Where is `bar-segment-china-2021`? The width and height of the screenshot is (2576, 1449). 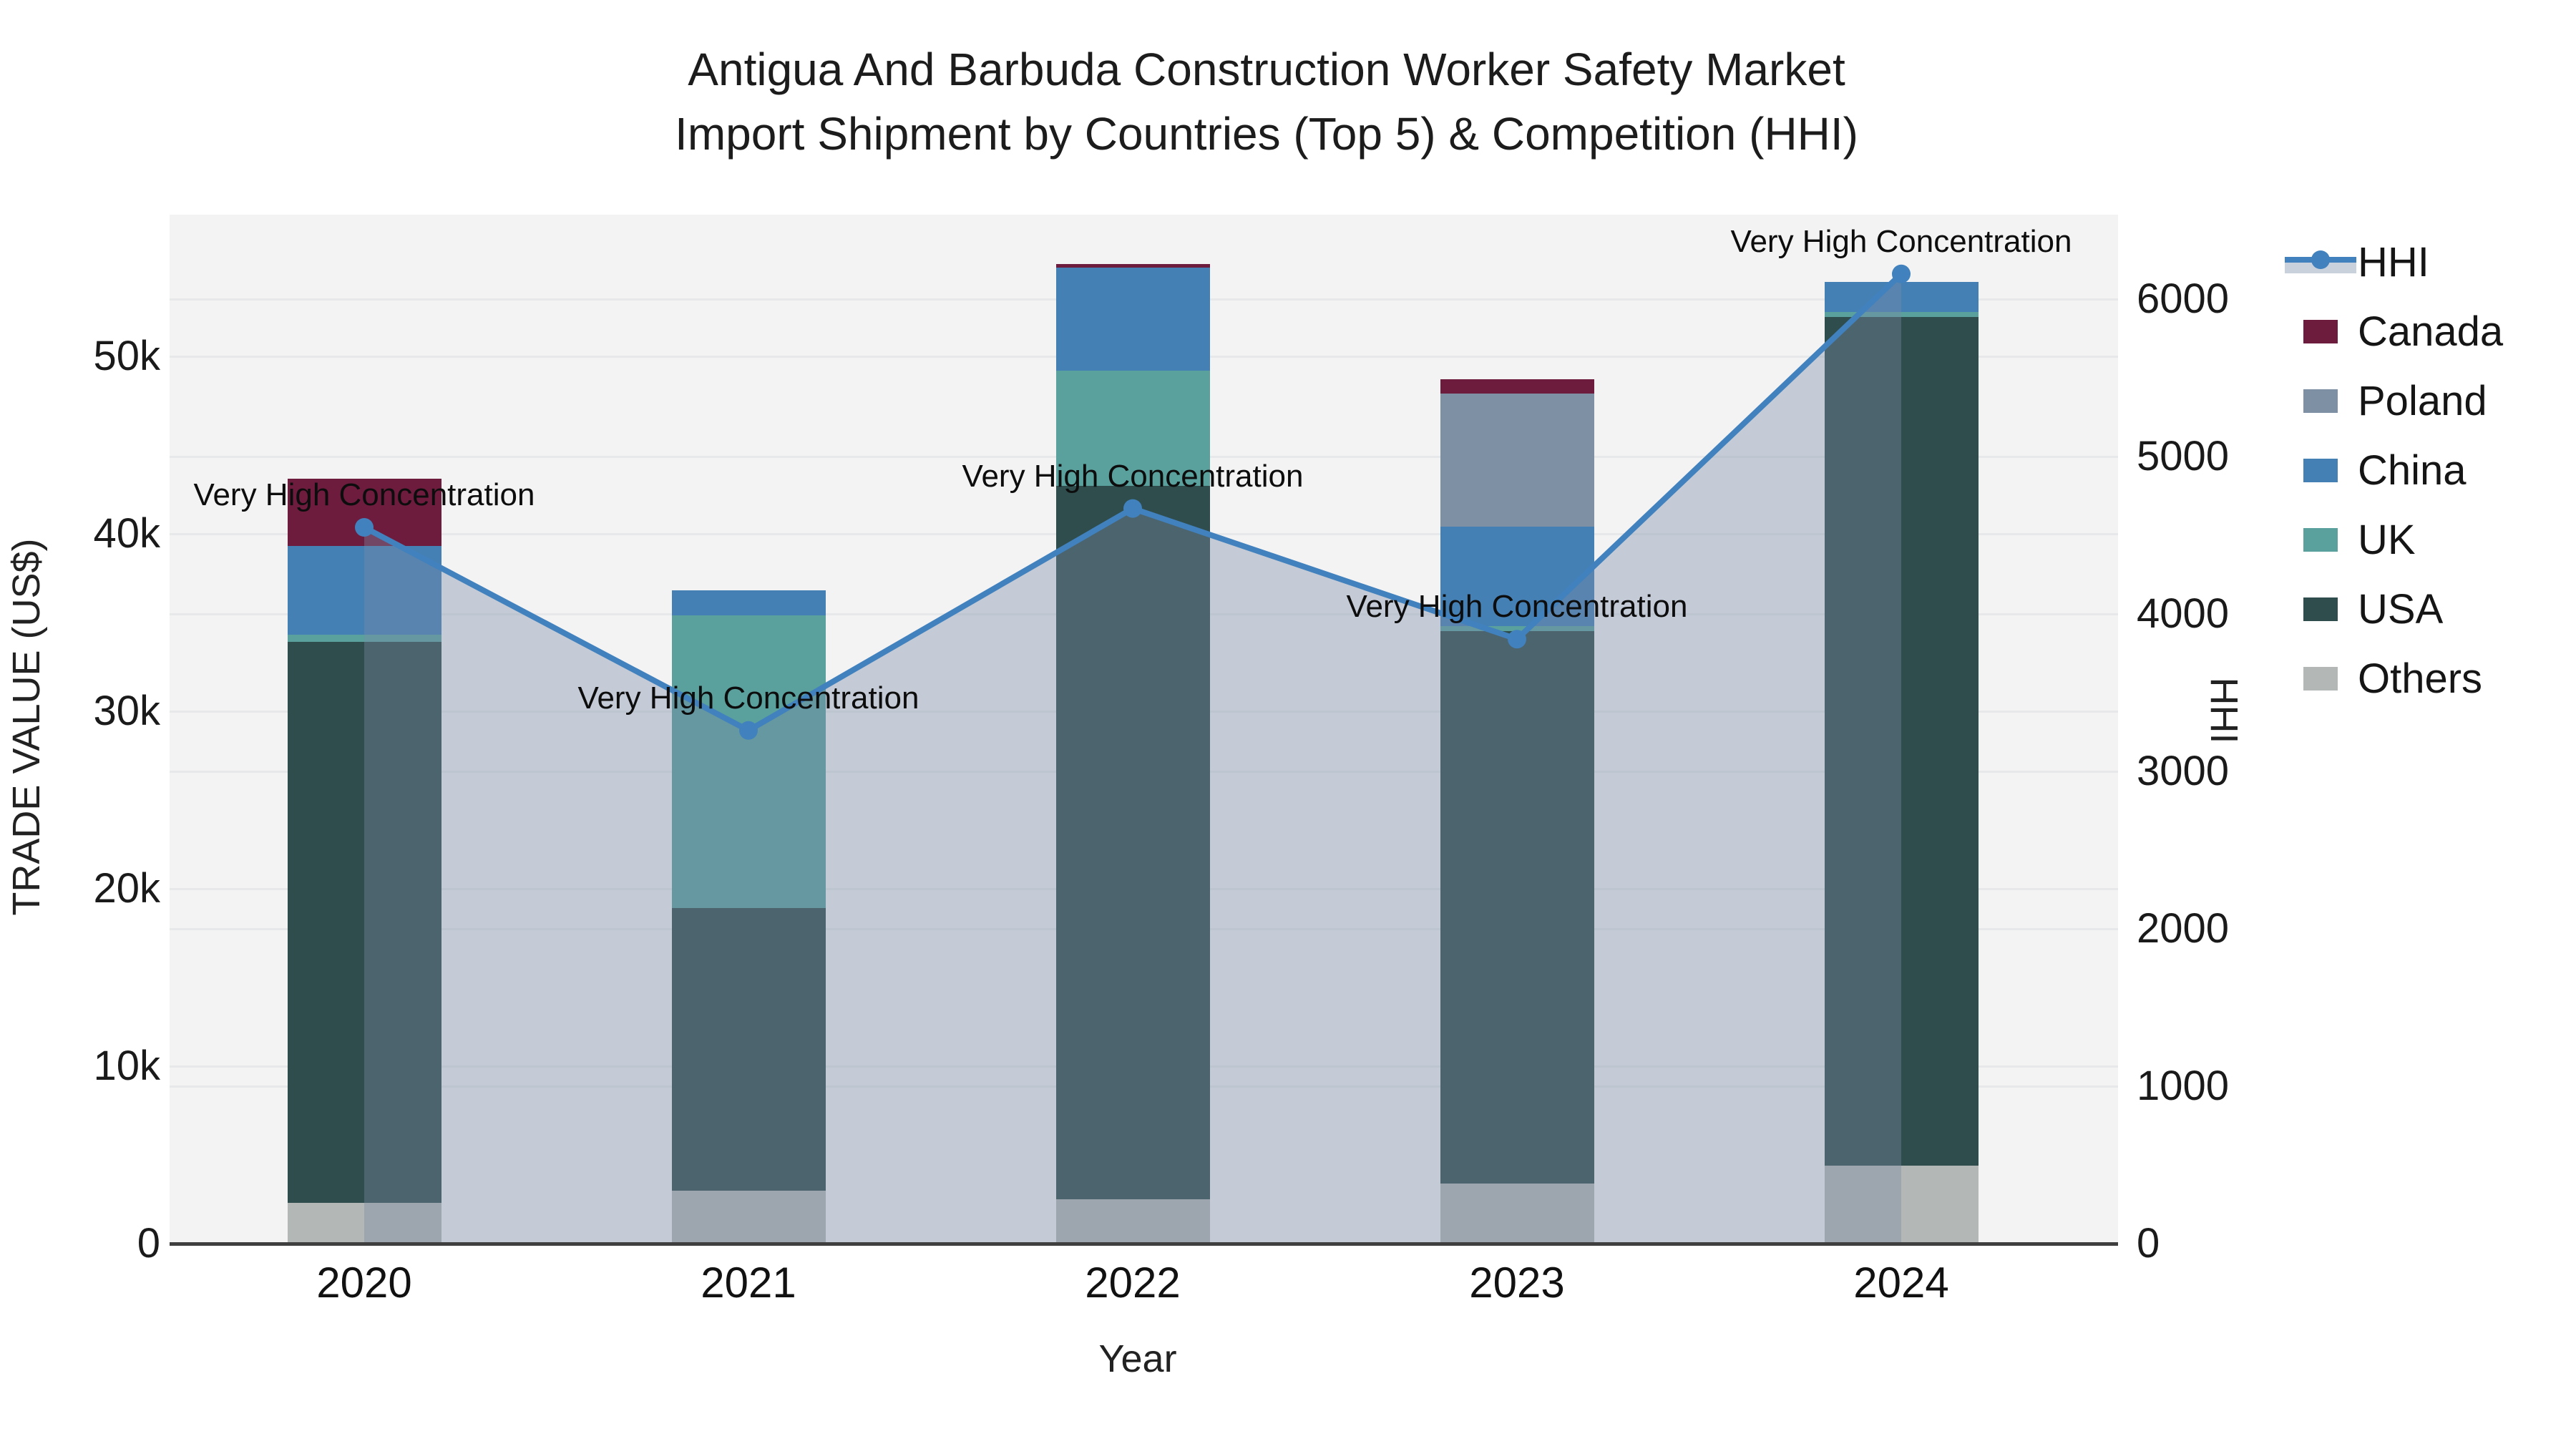
bar-segment-china-2021 is located at coordinates (748, 603).